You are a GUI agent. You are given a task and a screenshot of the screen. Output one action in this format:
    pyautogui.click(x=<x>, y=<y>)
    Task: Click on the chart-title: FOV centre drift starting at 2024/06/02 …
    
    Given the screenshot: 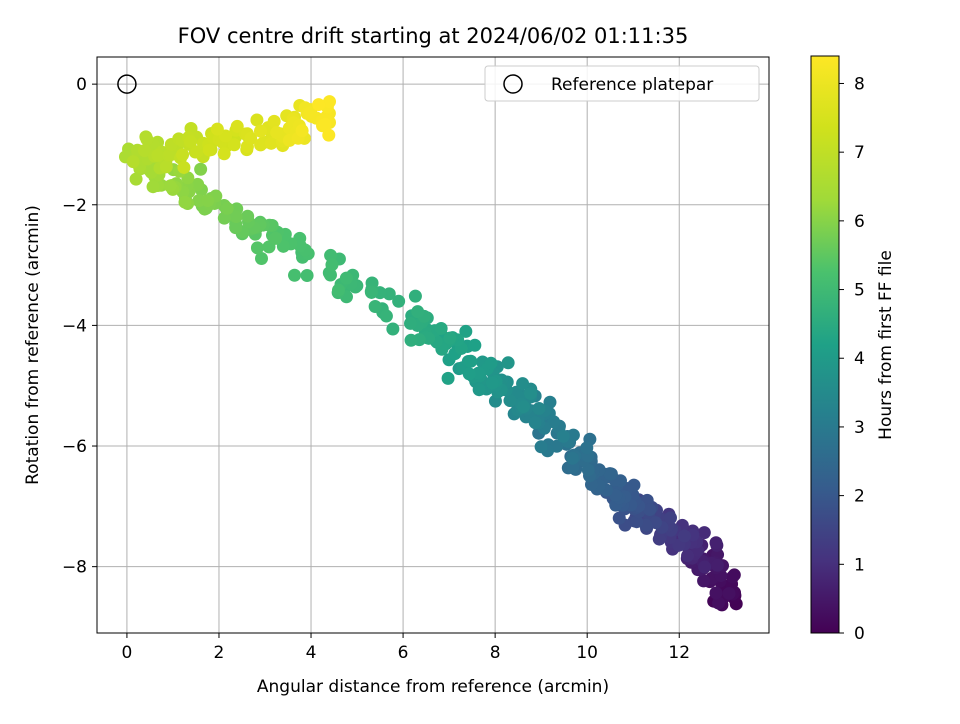 What is the action you would take?
    pyautogui.click(x=433, y=36)
    